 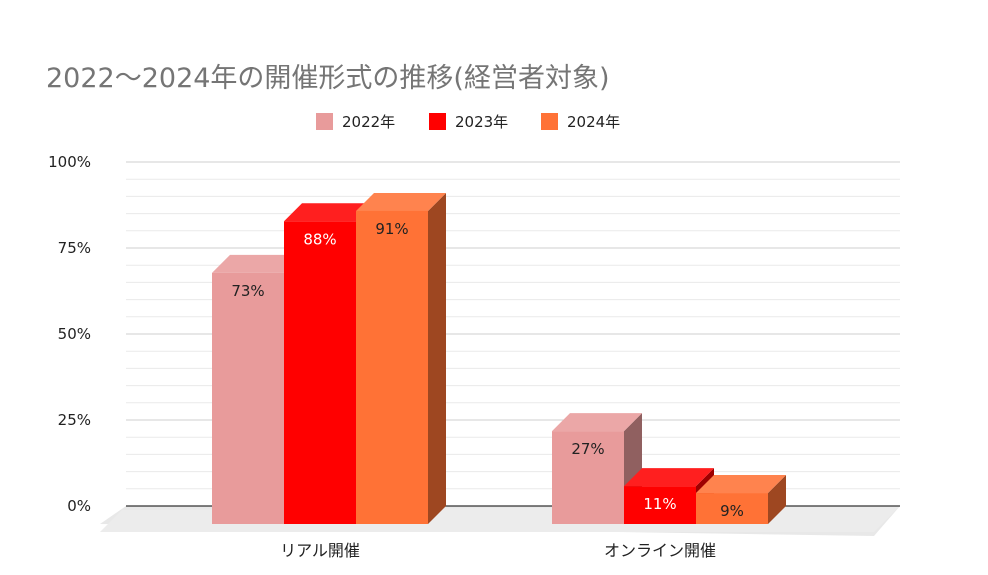 What do you see at coordinates (74, 248) in the screenshot?
I see `y-tick-label: 75%` at bounding box center [74, 248].